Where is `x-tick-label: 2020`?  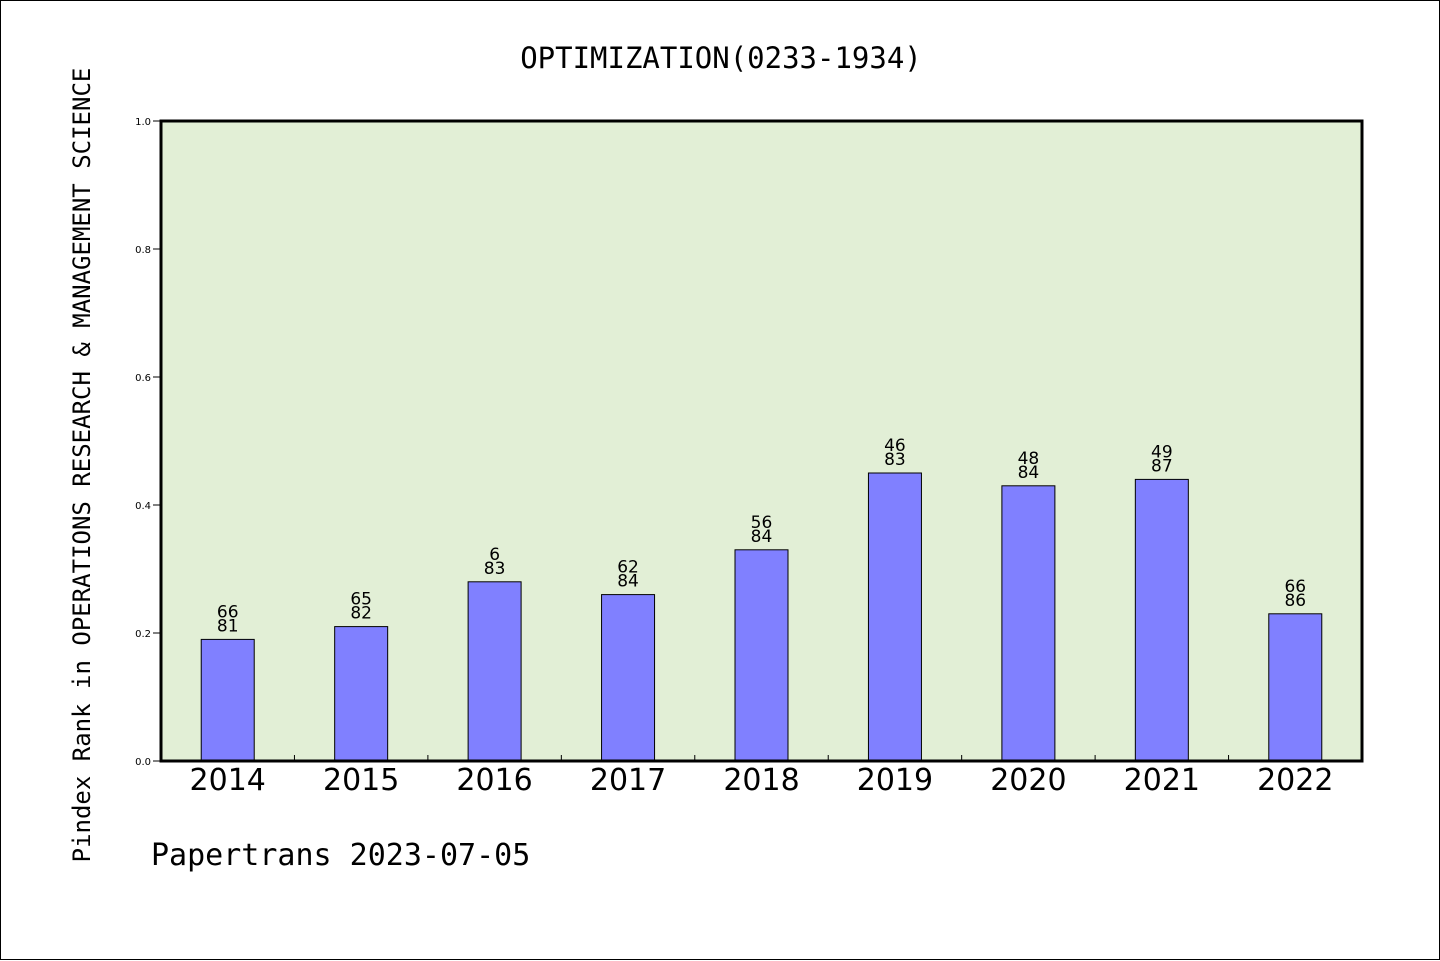 x-tick-label: 2020 is located at coordinates (1028, 780).